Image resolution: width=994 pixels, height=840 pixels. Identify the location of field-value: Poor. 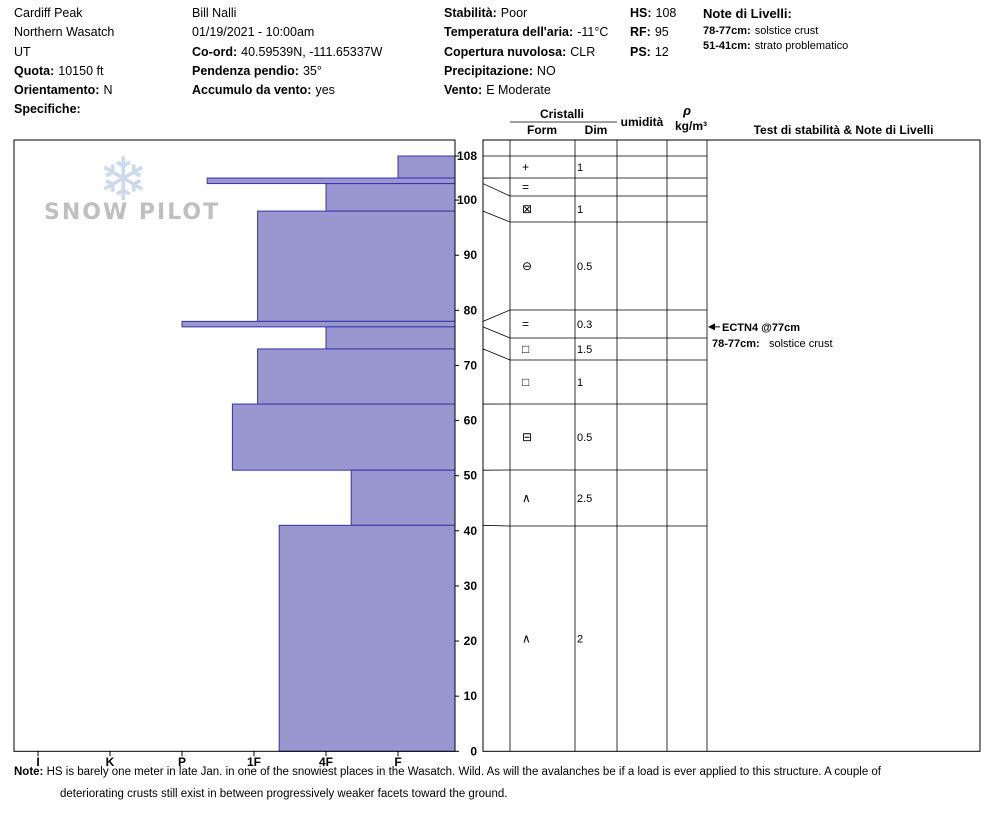
(514, 13).